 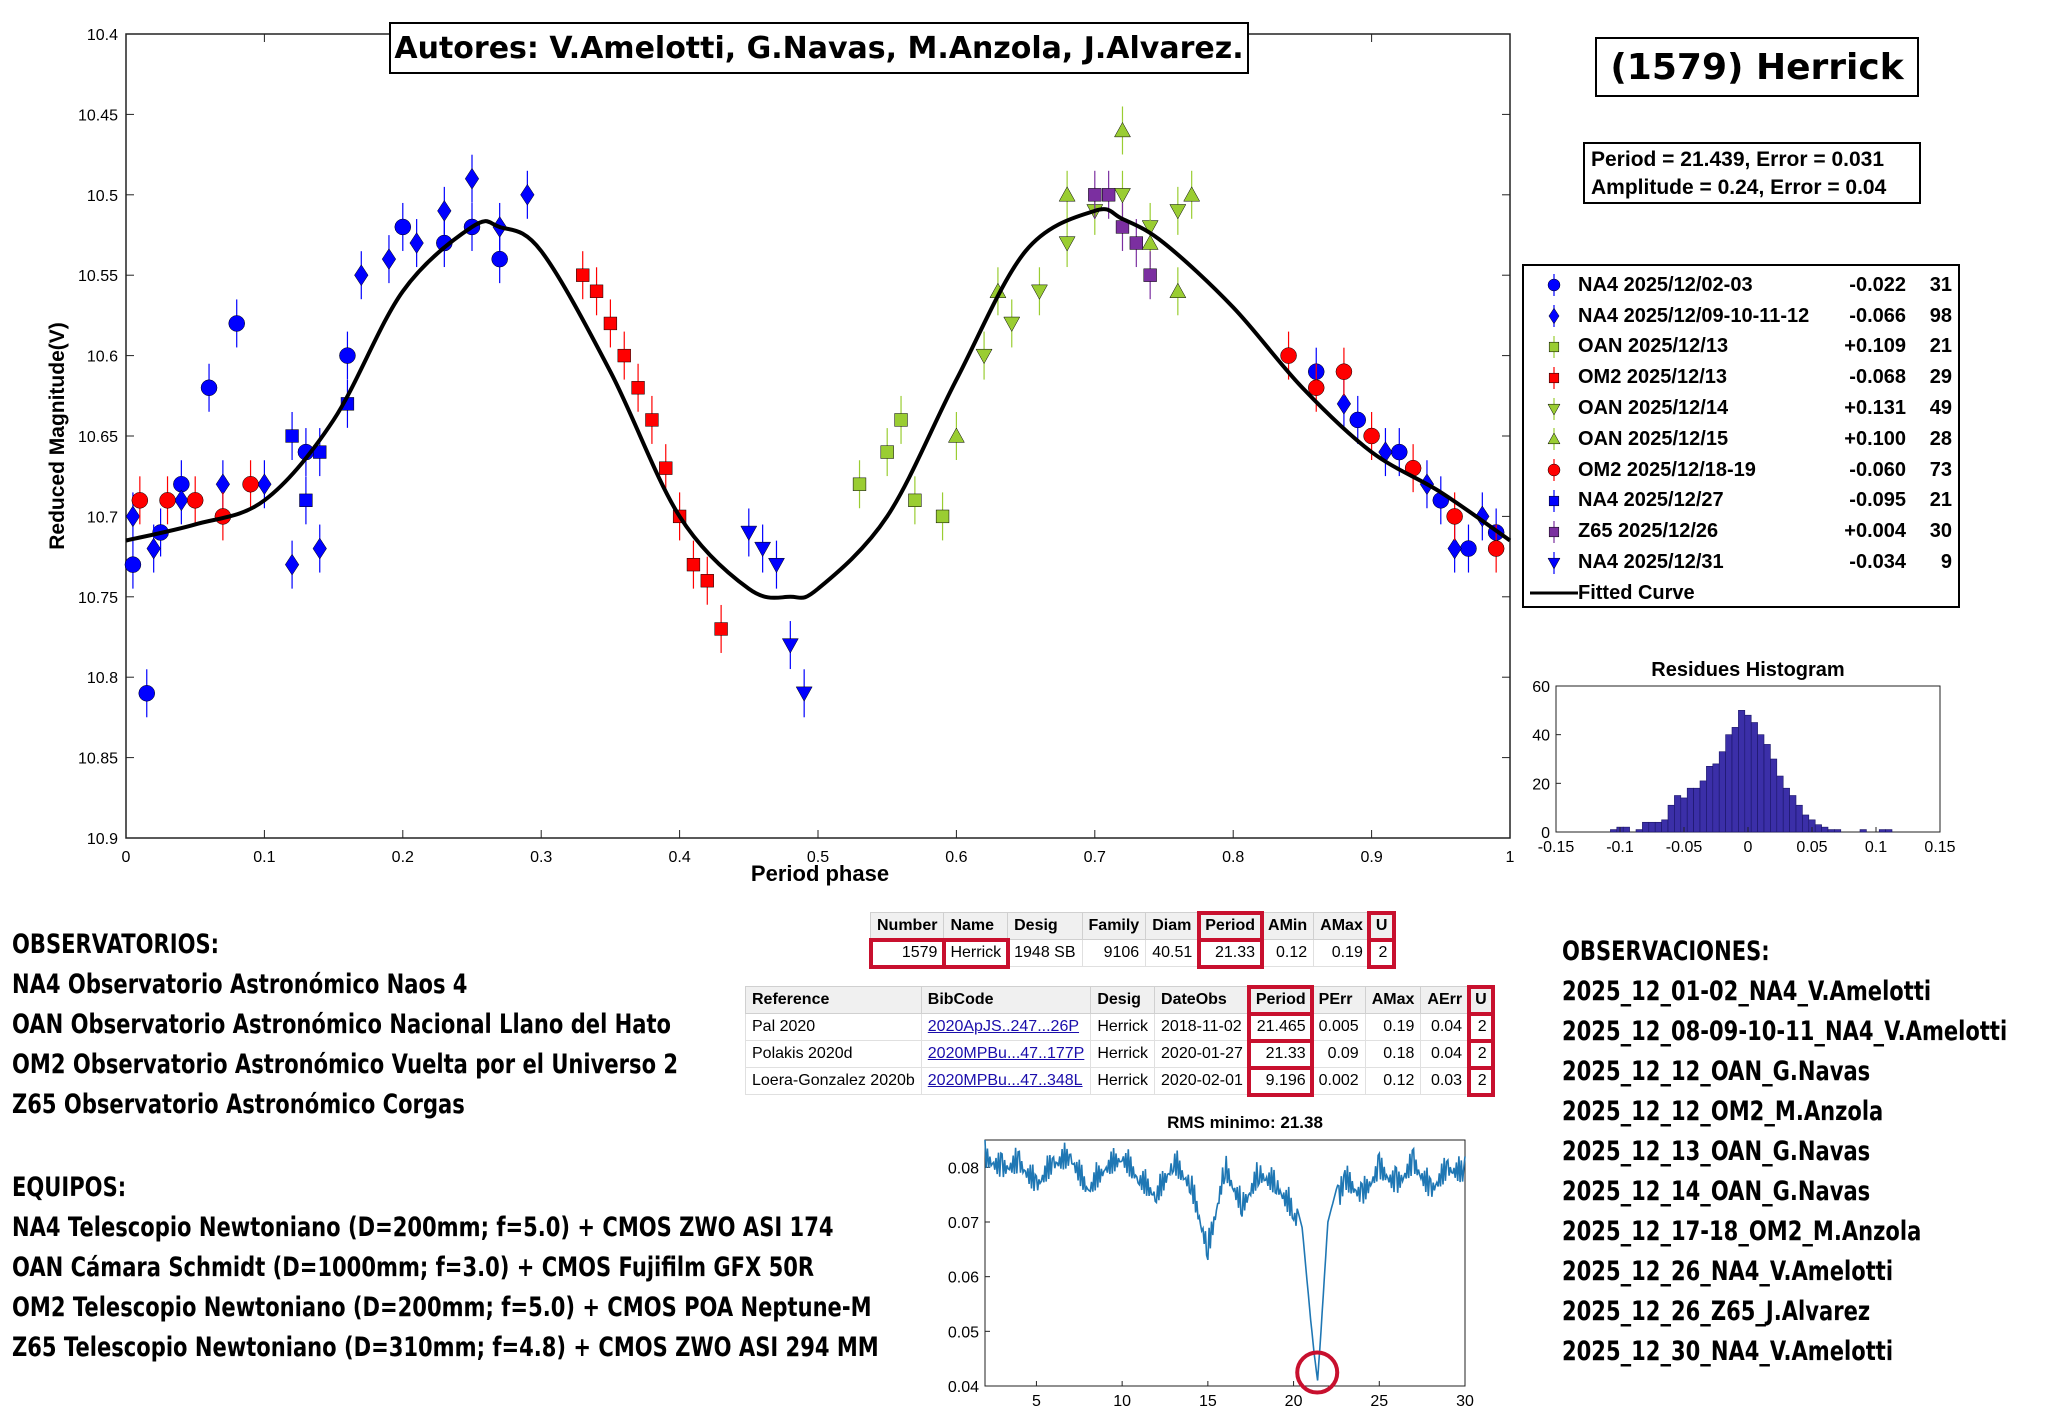 I want to click on observaciones-heading: OBSERVACIONES:, so click(x=1666, y=951).